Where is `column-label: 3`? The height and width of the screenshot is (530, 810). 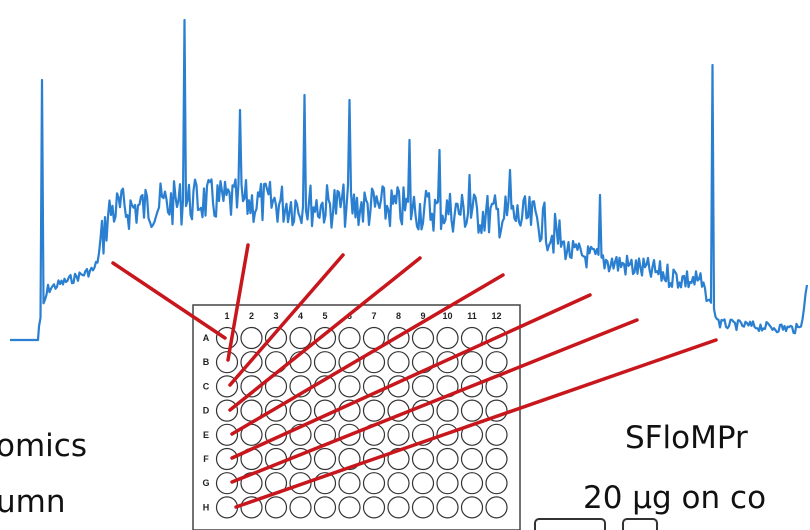
column-label: 3 is located at coordinates (275, 316).